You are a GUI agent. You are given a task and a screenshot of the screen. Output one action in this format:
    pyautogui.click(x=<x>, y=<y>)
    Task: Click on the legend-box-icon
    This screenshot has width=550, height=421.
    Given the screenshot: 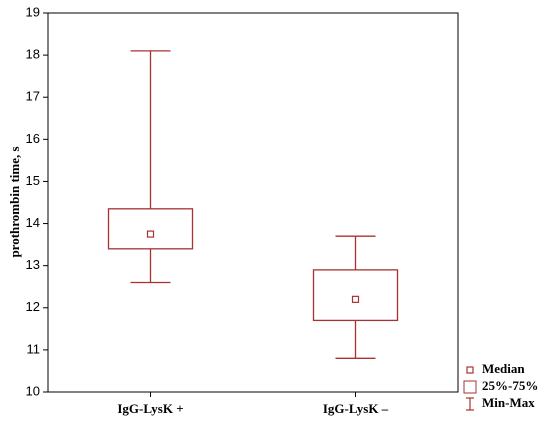 What is the action you would take?
    pyautogui.click(x=470, y=387)
    